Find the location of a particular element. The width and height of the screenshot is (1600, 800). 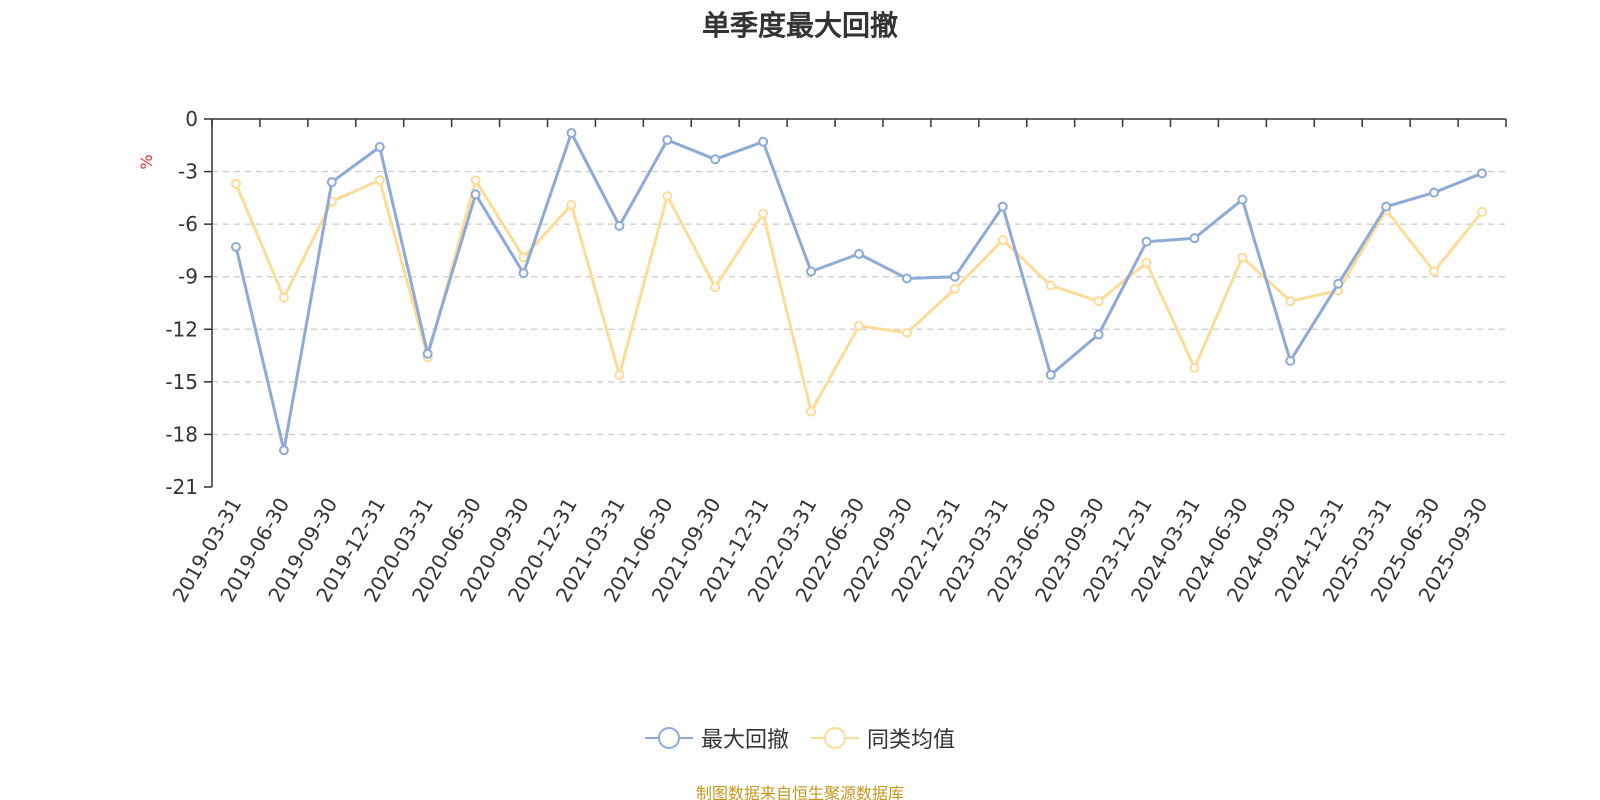

legend: 最大回撤 同类均值 is located at coordinates (800, 738).